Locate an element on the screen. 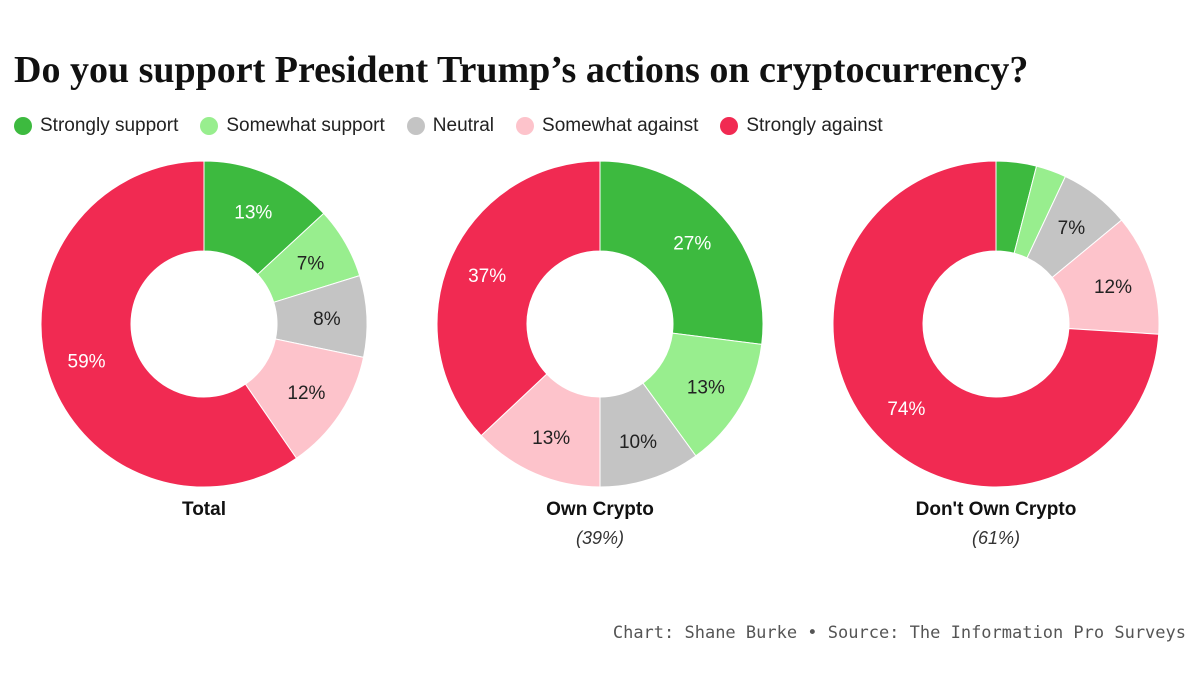 The height and width of the screenshot is (674, 1200). chart-name-total: Total is located at coordinates (204, 509).